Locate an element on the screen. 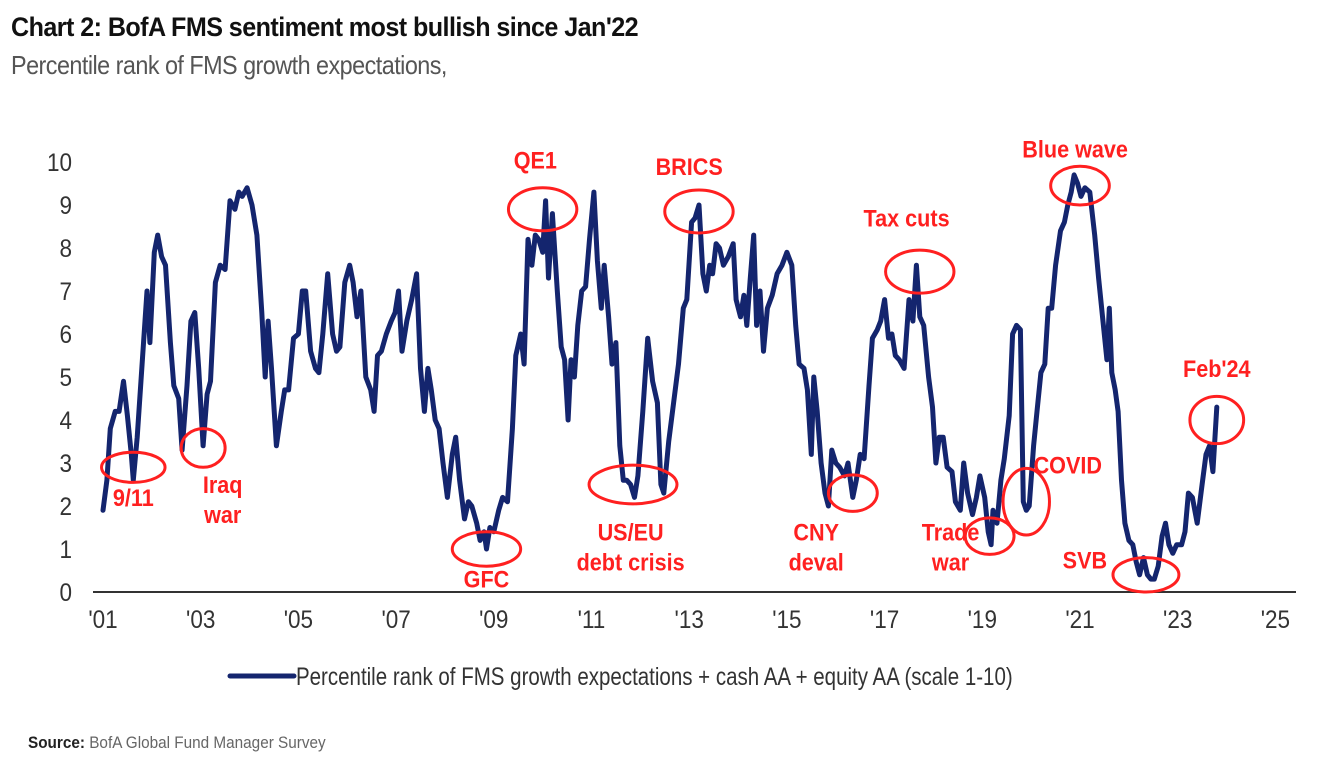 The image size is (1330, 769). annotation-label: US/EU is located at coordinates (631, 531).